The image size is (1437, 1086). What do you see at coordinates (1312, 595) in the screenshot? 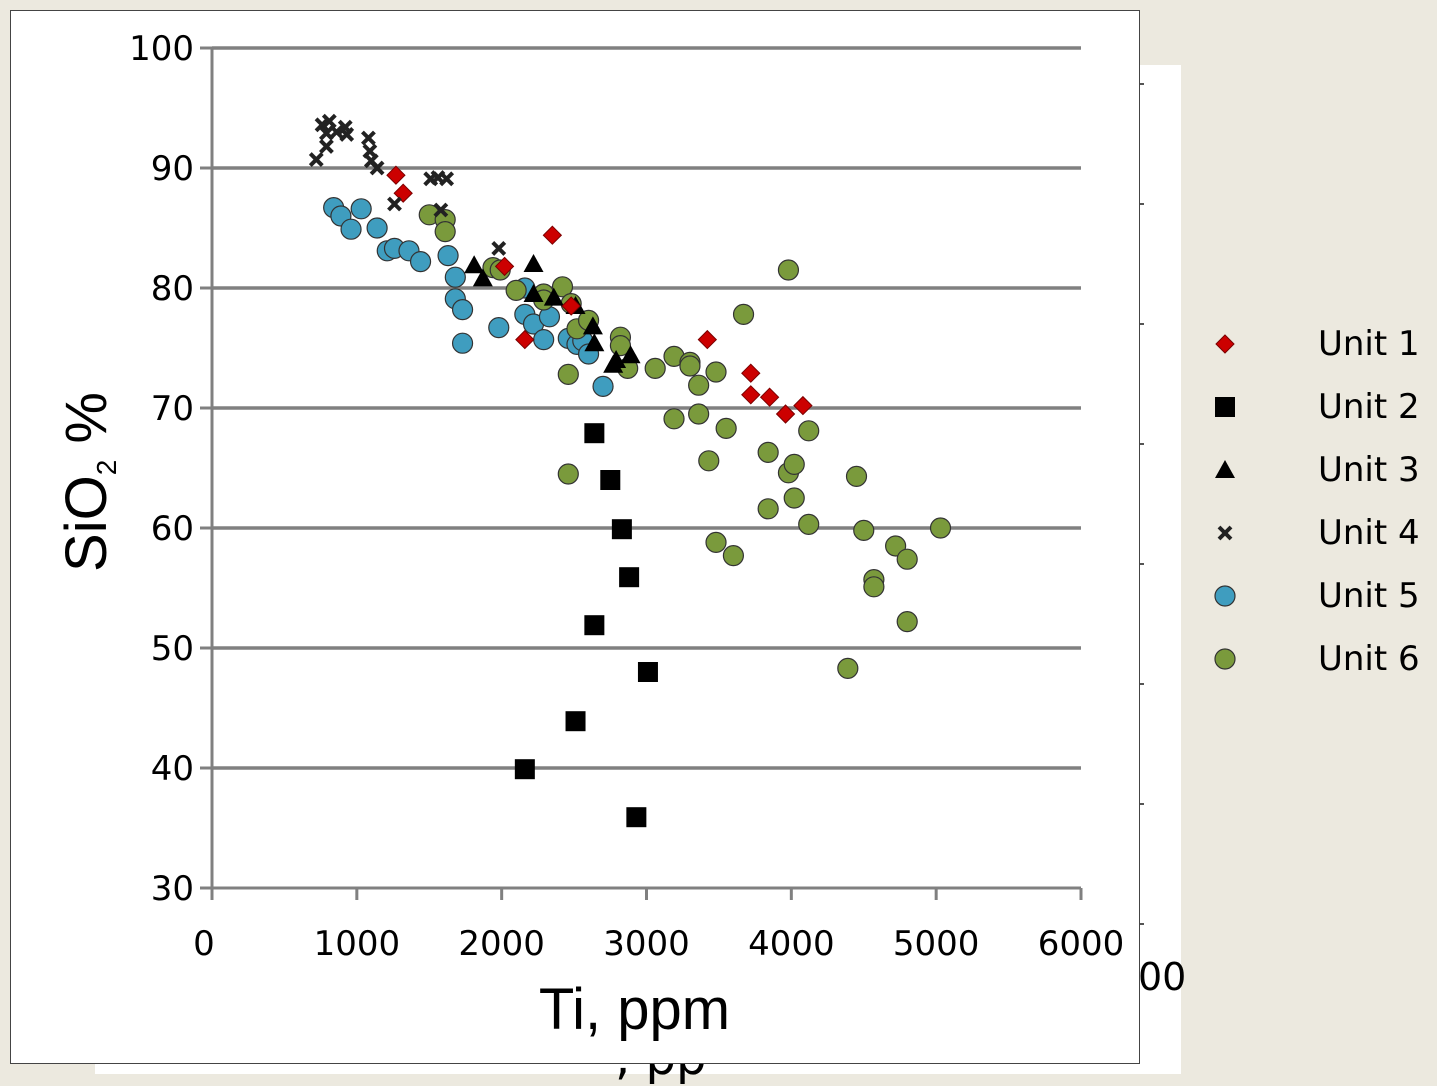
I see `legend-item: Unit 5` at bounding box center [1312, 595].